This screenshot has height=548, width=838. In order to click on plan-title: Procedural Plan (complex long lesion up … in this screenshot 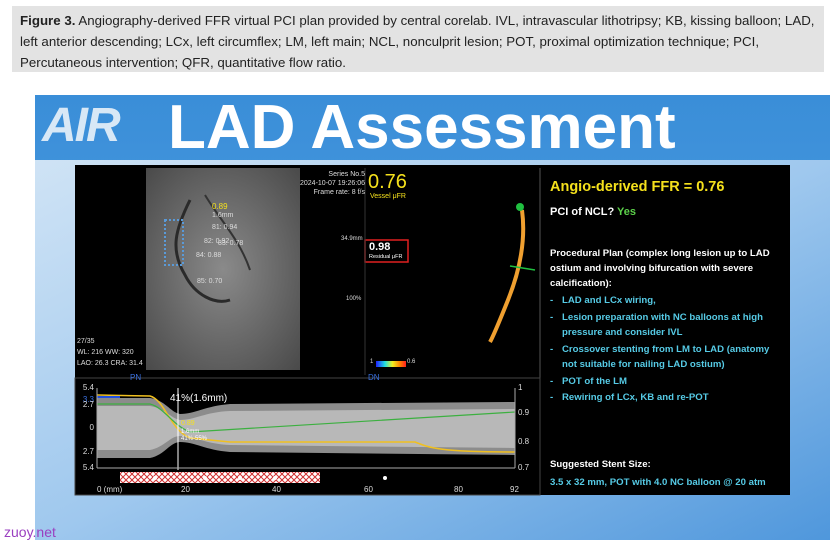, I will do `click(660, 268)`.